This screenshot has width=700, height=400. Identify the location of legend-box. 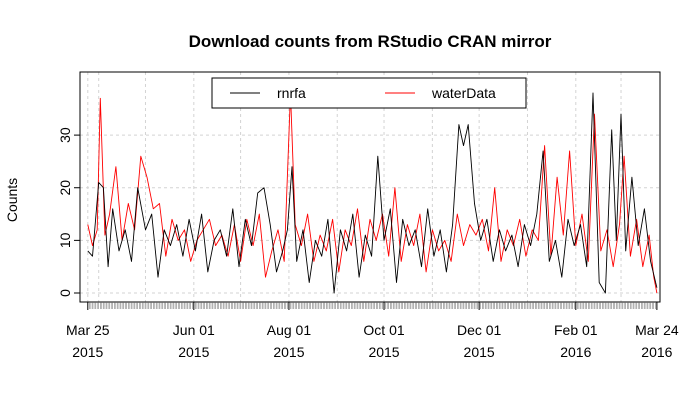
(369, 93).